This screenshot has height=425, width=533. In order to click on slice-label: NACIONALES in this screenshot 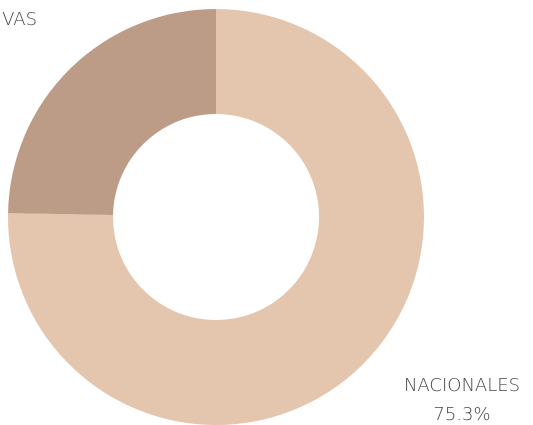, I will do `click(462, 385)`.